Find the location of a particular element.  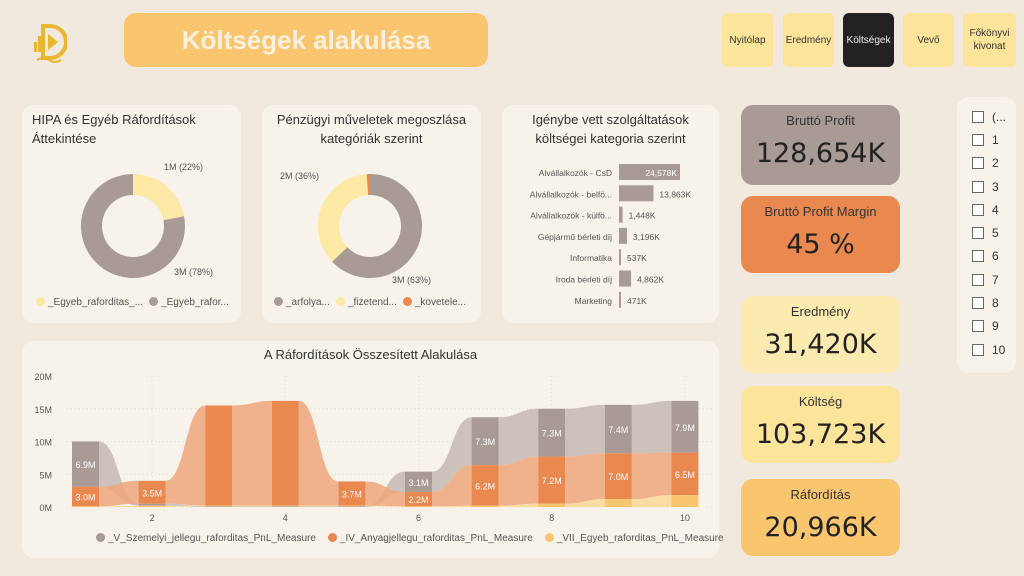

data-label: 7.2M is located at coordinates (552, 481).